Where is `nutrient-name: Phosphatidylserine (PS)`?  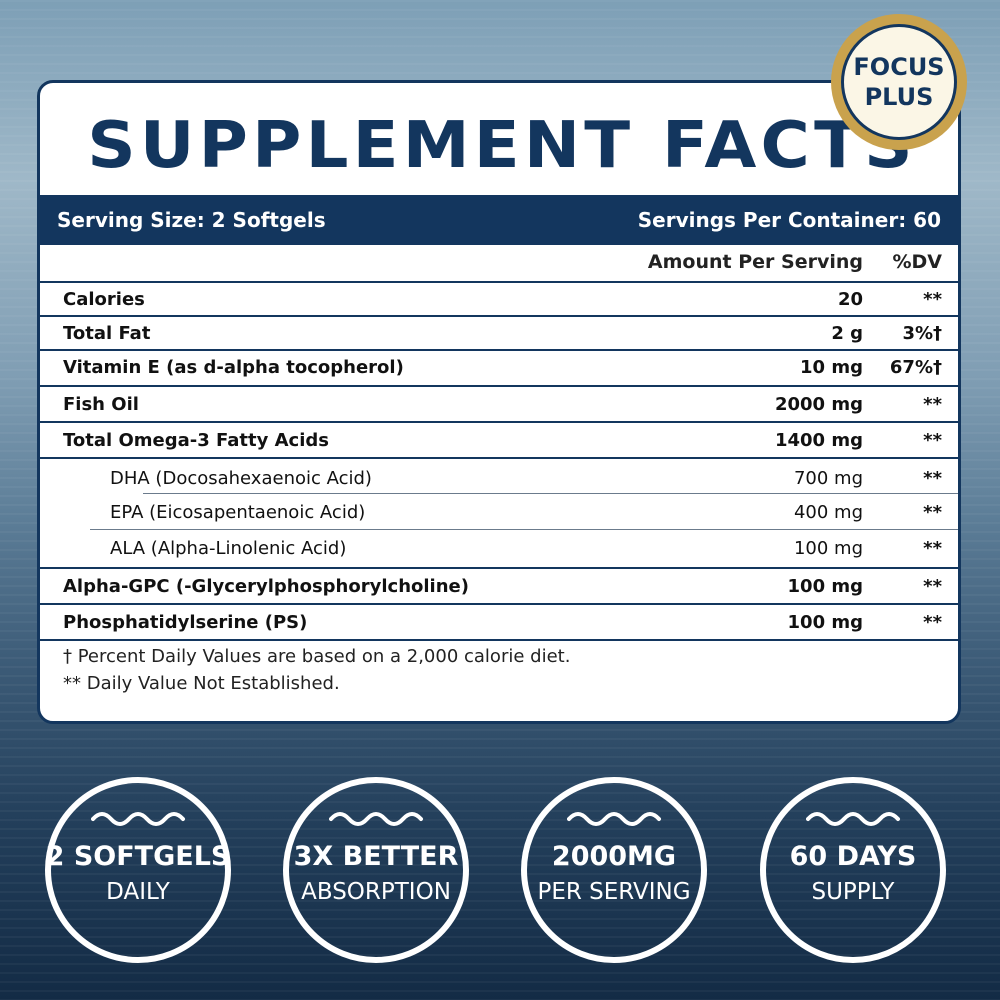
nutrient-name: Phosphatidylserine (PS) is located at coordinates (185, 622).